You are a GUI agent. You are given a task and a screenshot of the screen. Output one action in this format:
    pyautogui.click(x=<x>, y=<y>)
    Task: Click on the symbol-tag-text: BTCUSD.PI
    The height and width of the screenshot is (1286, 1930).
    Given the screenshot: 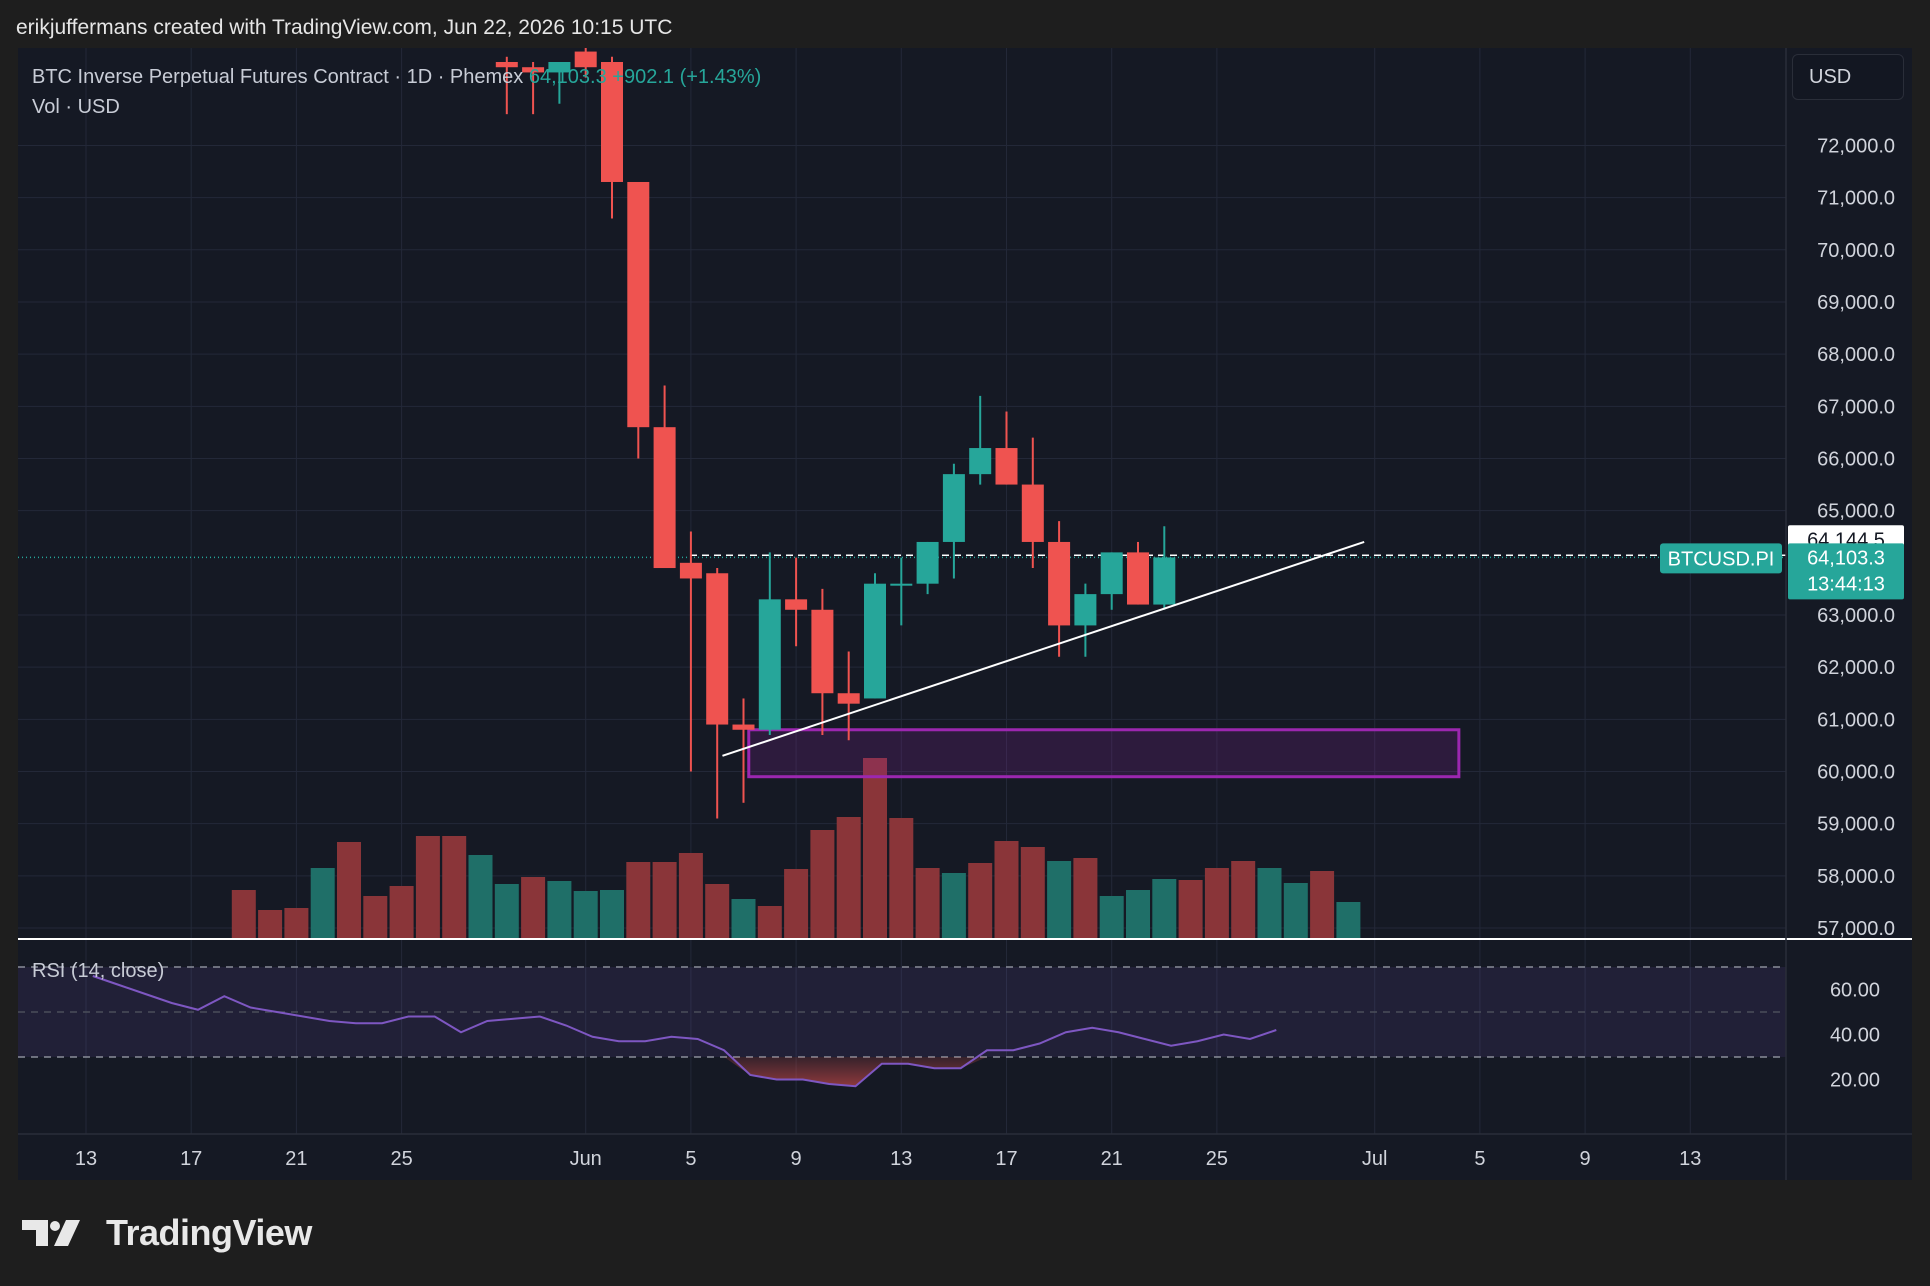 What is the action you would take?
    pyautogui.click(x=1721, y=559)
    